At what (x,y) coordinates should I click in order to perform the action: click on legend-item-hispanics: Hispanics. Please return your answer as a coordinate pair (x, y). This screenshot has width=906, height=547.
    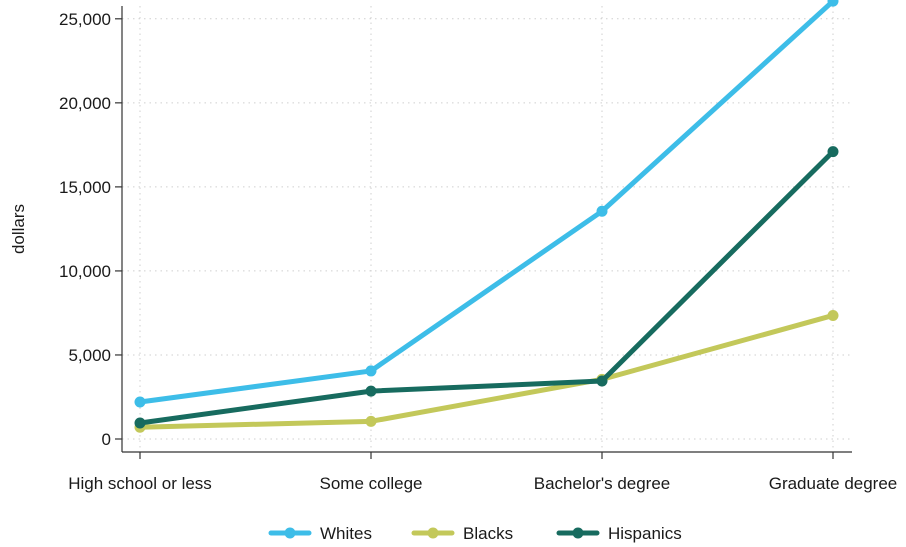
    Looking at the image, I should click on (619, 533).